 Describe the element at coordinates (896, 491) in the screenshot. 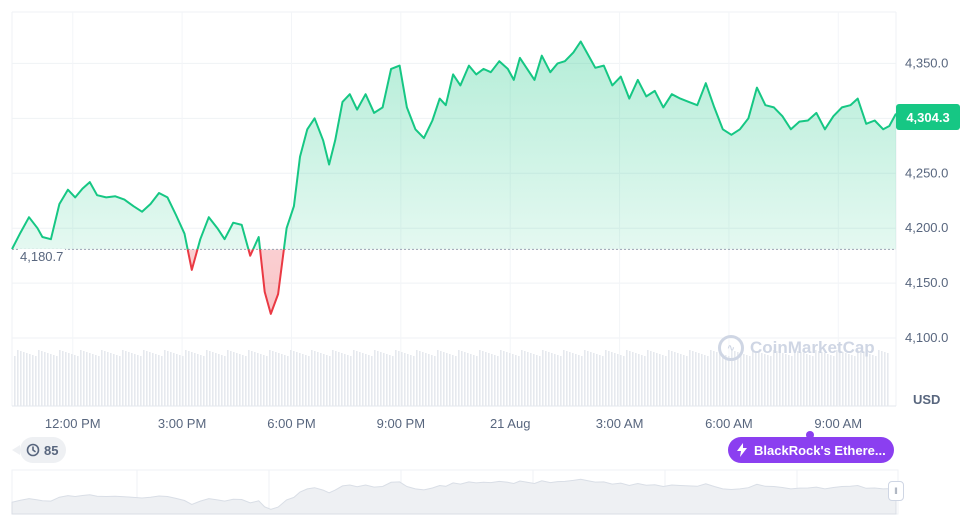

I see `navigator-handle: ‖` at that location.